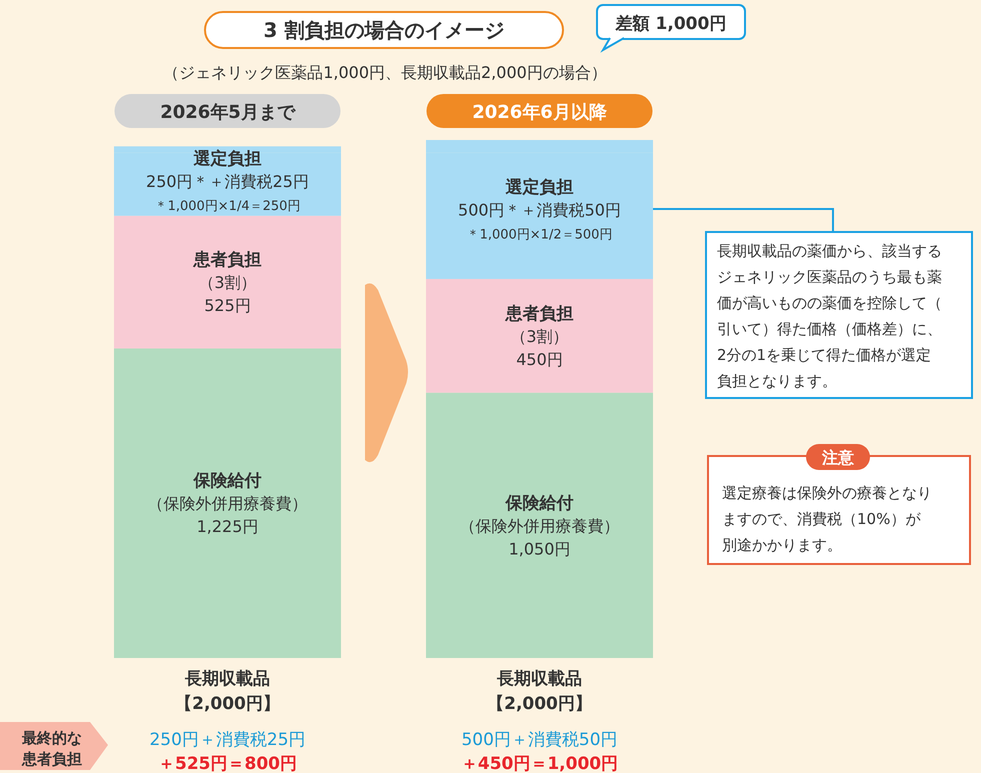 Image resolution: width=981 pixels, height=773 pixels. I want to click on text: 注意, so click(838, 457).